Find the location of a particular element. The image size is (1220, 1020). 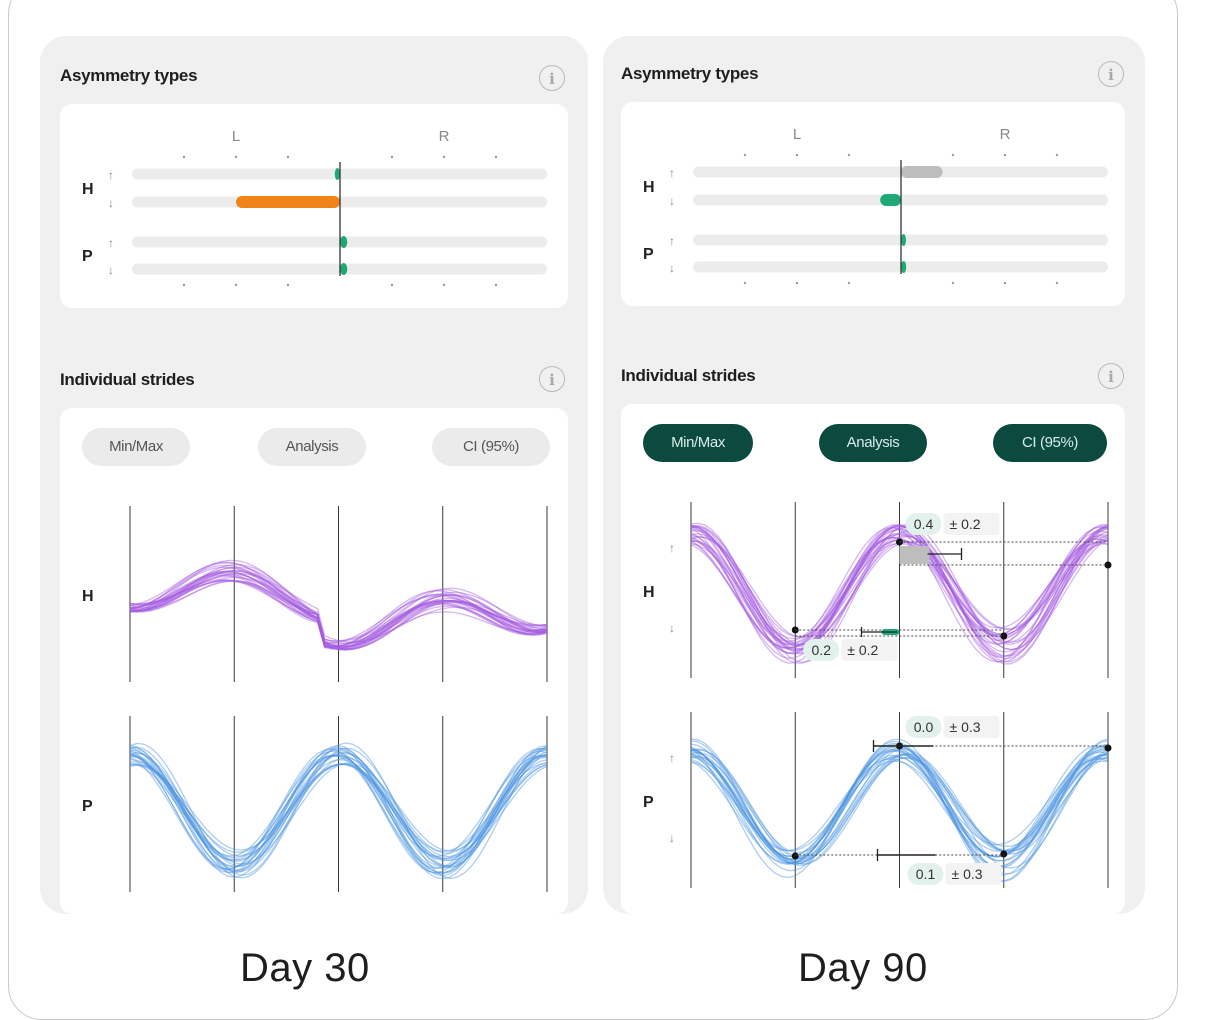

head-max-ci-box is located at coordinates (971, 524).